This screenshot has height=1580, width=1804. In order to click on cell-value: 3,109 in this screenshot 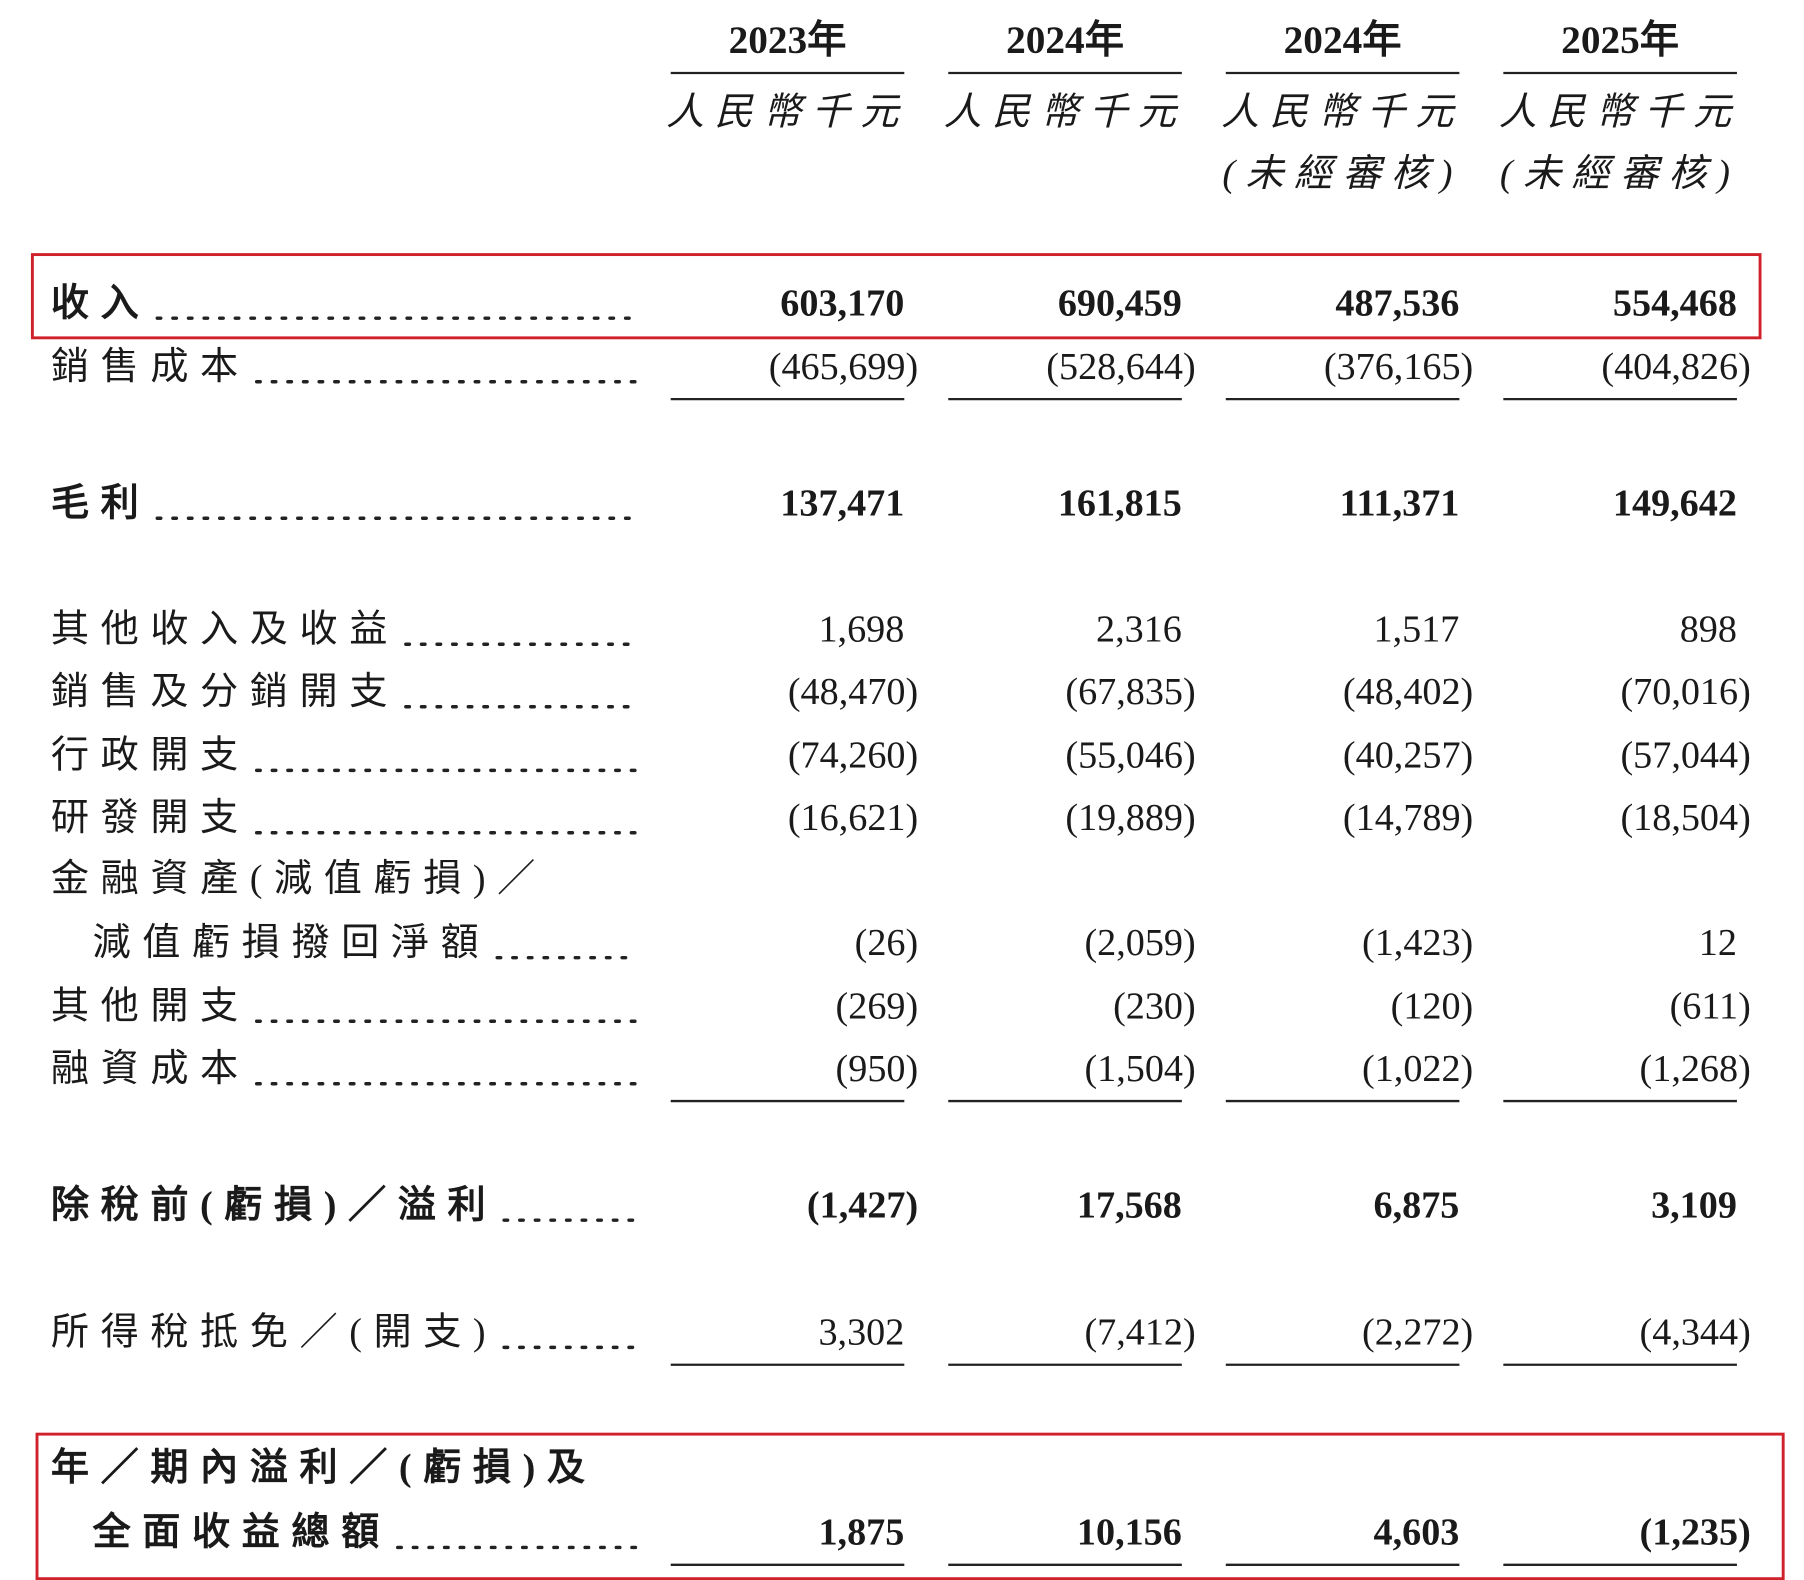, I will do `click(1694, 1205)`.